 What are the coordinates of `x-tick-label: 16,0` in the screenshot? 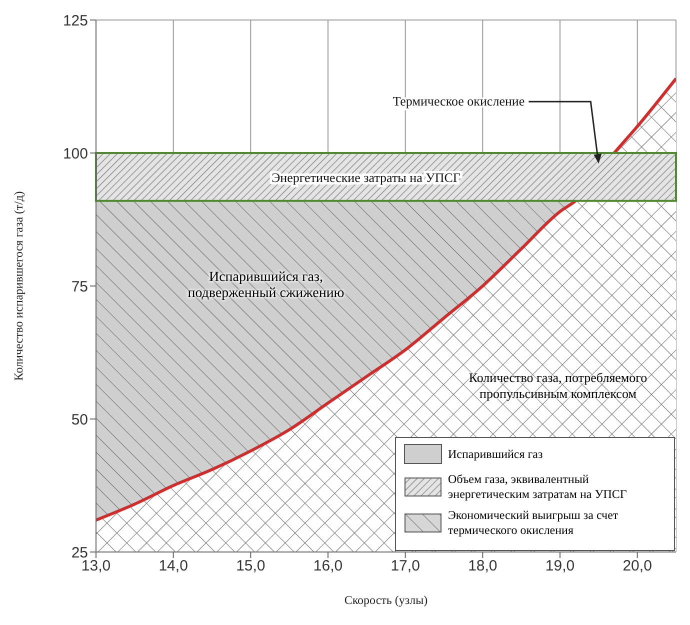 It's located at (328, 566).